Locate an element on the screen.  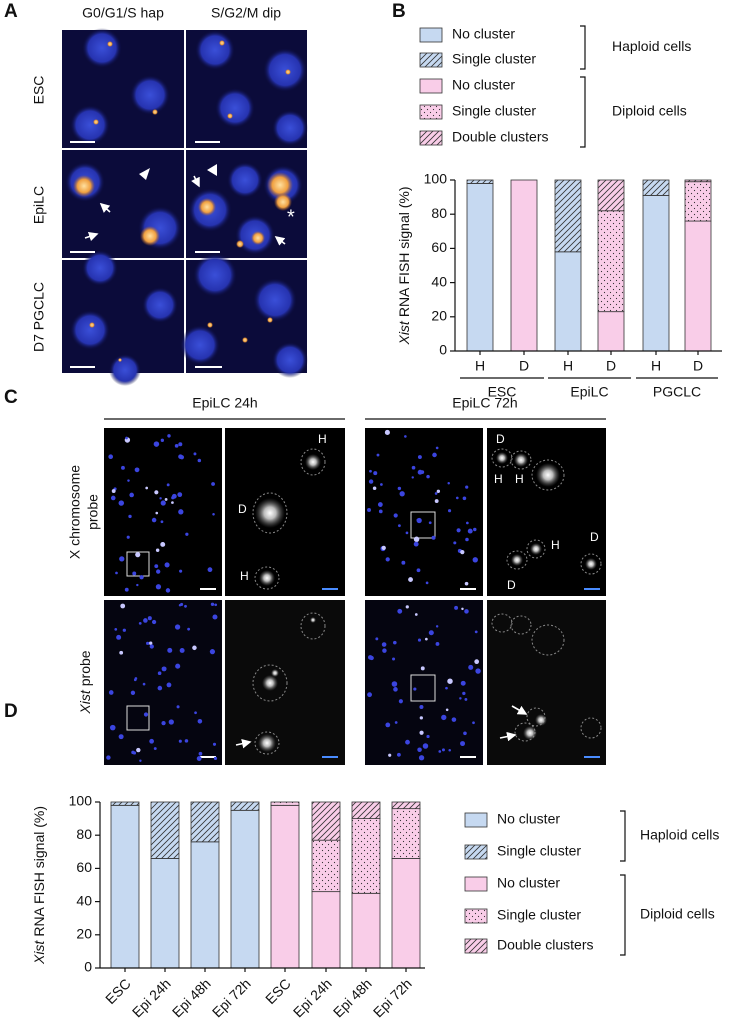
x-group-label: EpiLC is located at coordinates (589, 392).